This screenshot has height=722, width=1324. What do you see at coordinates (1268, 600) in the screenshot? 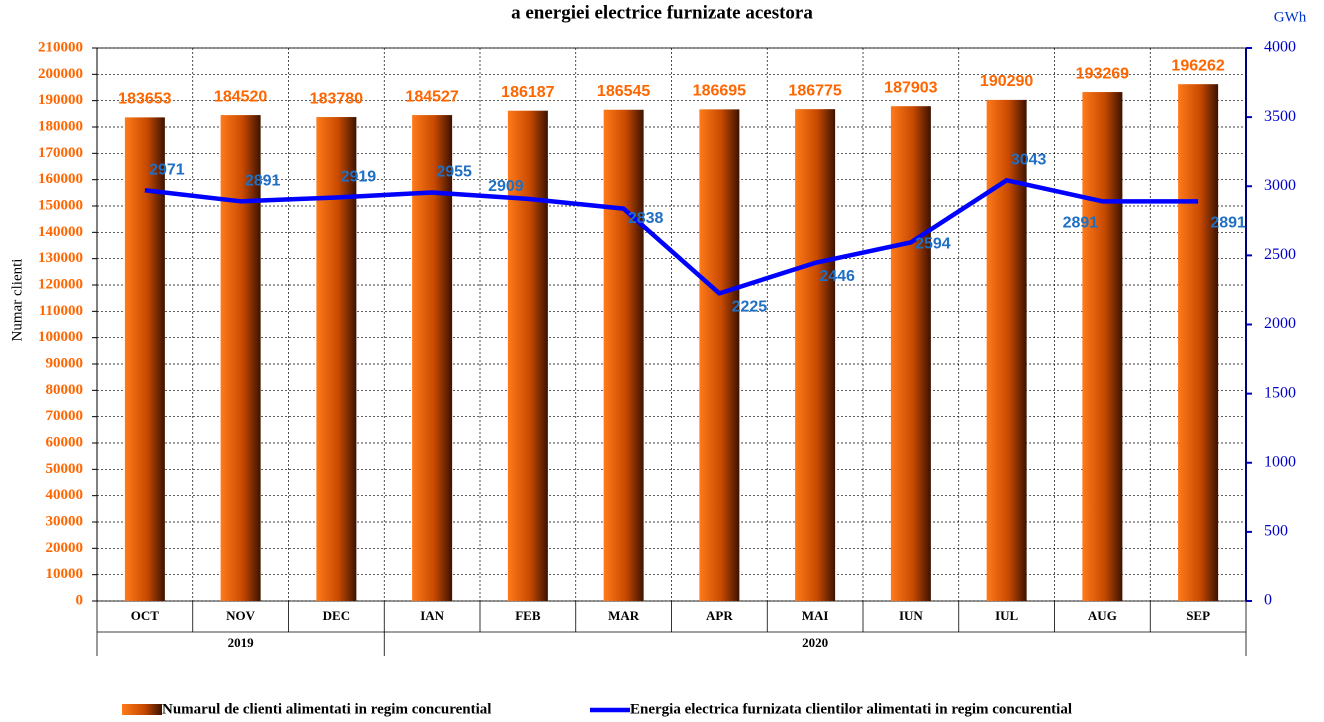
I see `y2-tick-label: 0` at bounding box center [1268, 600].